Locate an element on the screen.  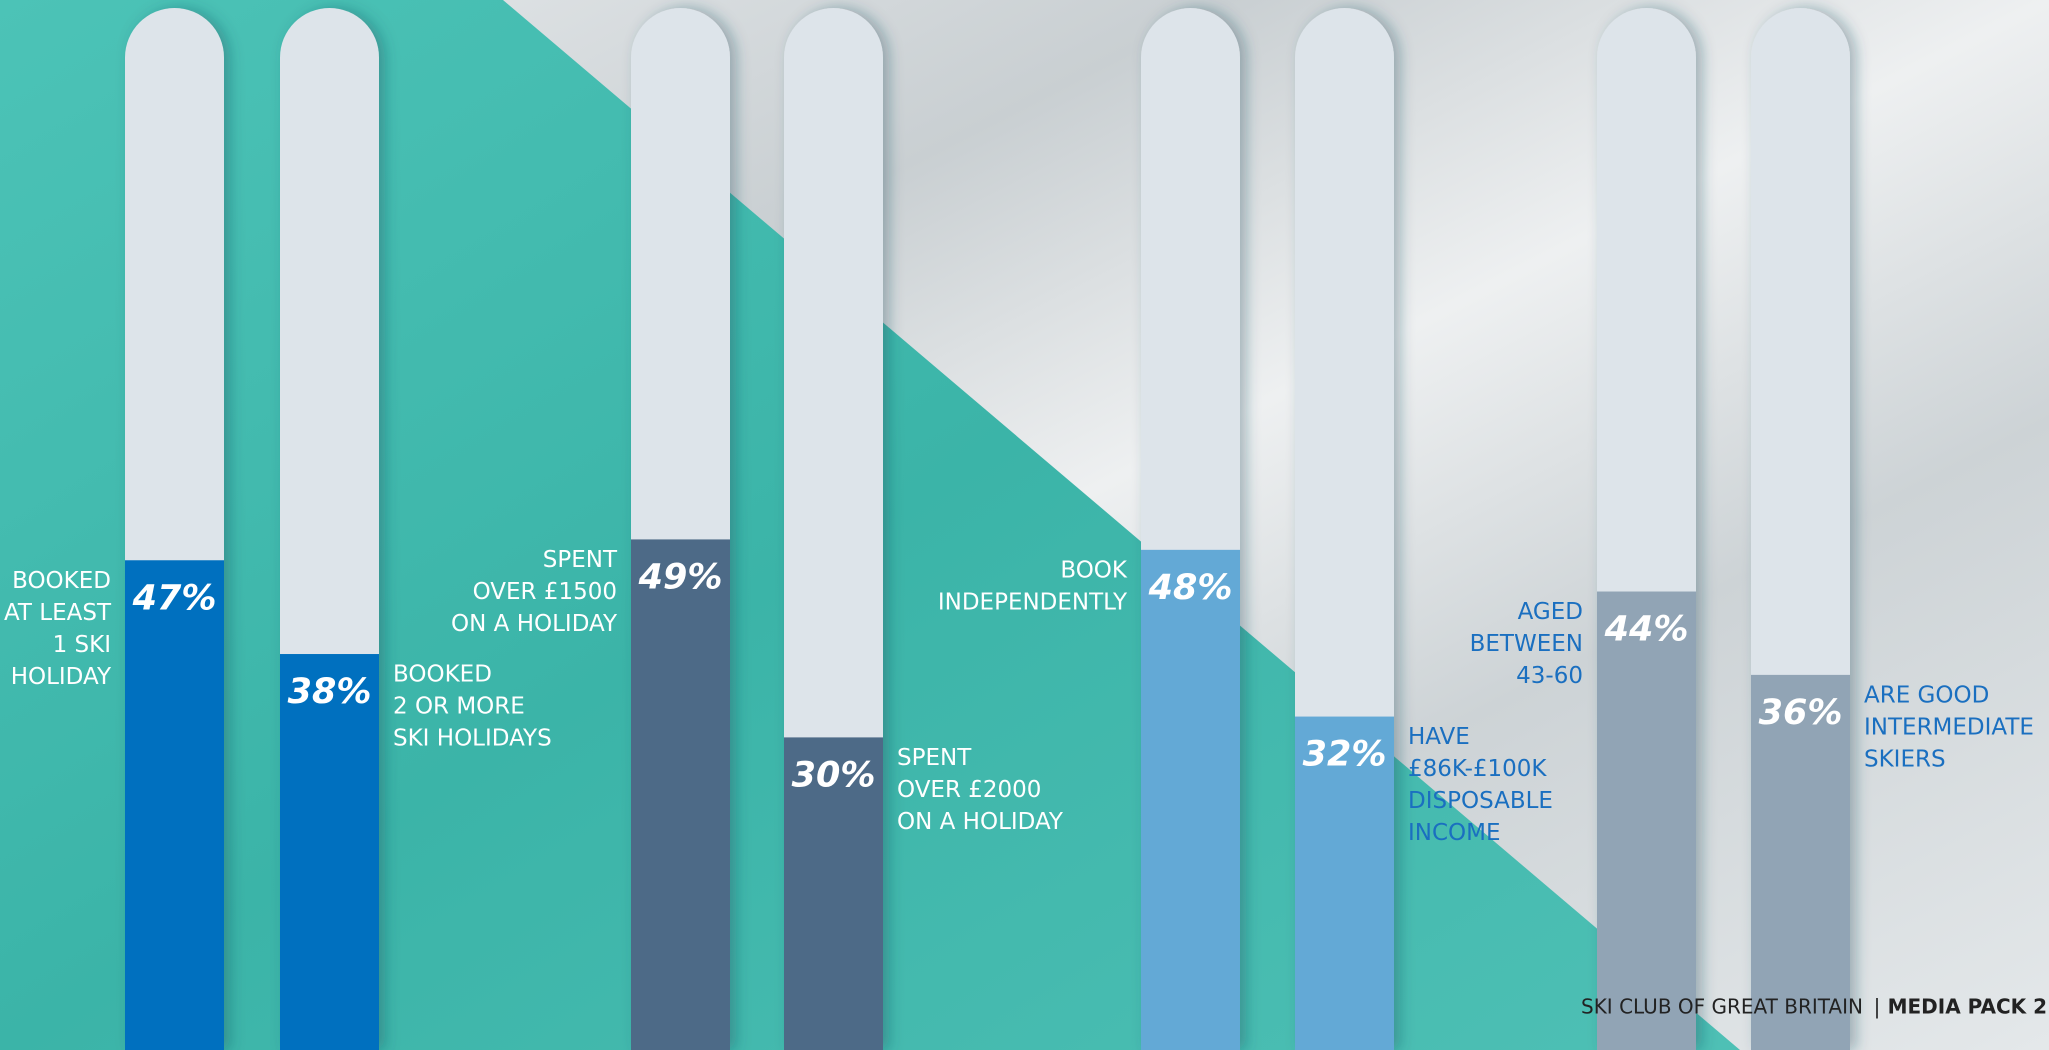
category-label: INCOME is located at coordinates (1454, 833).